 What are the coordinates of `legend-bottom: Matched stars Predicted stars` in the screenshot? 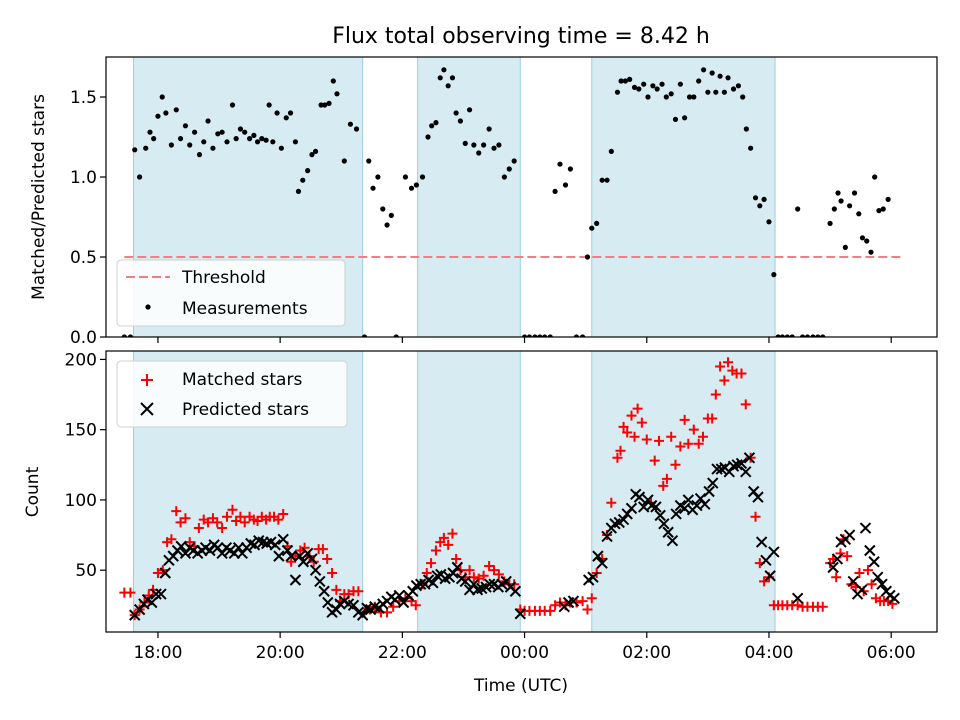 It's located at (232, 394).